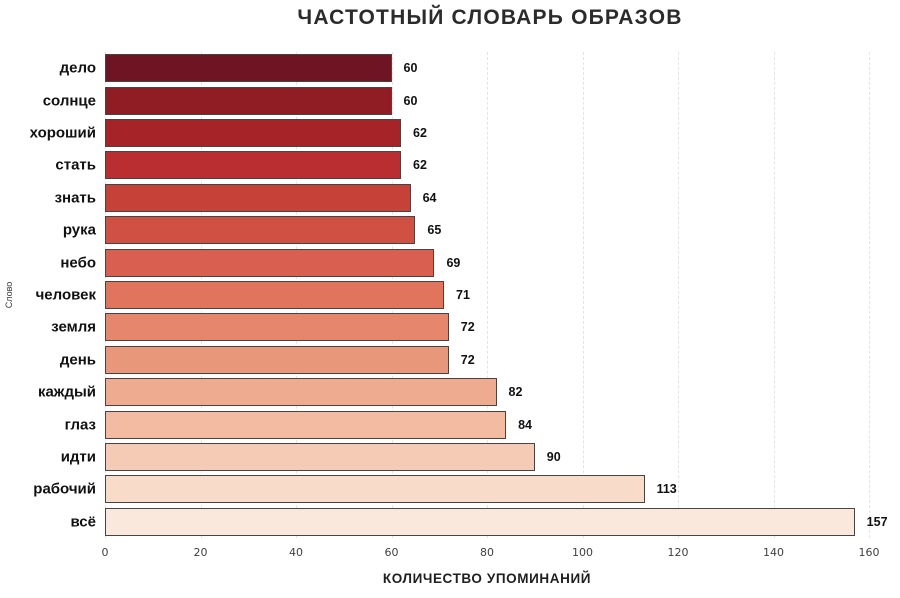 Image resolution: width=900 pixels, height=598 pixels. What do you see at coordinates (296, 552) in the screenshot?
I see `x-tick-label: 40` at bounding box center [296, 552].